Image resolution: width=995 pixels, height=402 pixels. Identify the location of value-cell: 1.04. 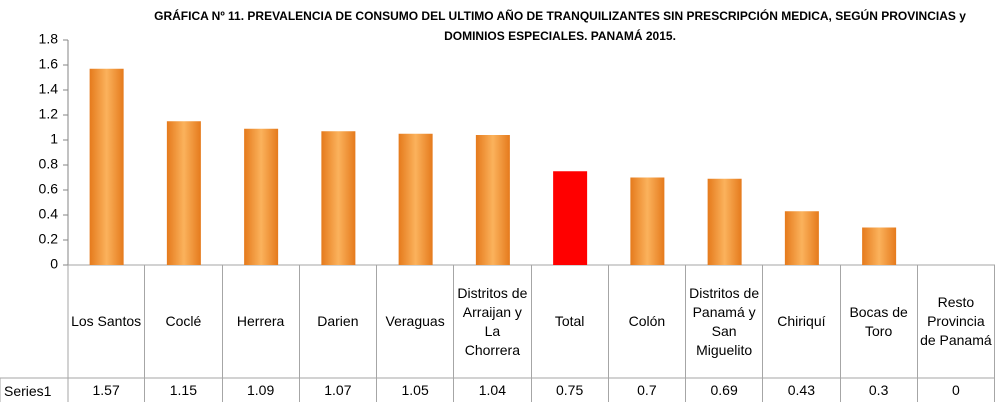
(493, 390).